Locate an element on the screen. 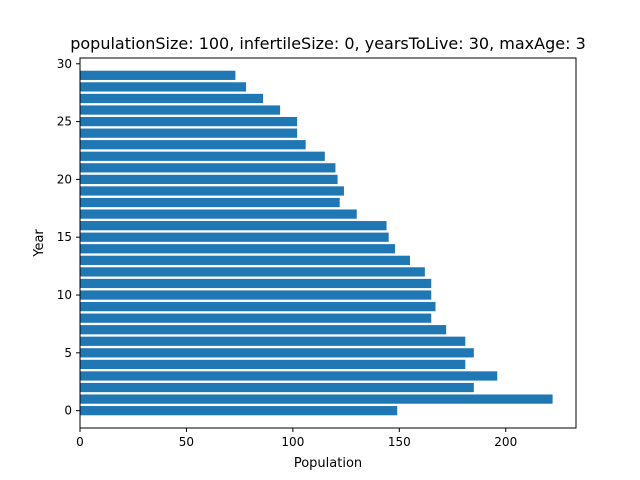 The width and height of the screenshot is (640, 480). x-tick-label: 100 is located at coordinates (292, 442).